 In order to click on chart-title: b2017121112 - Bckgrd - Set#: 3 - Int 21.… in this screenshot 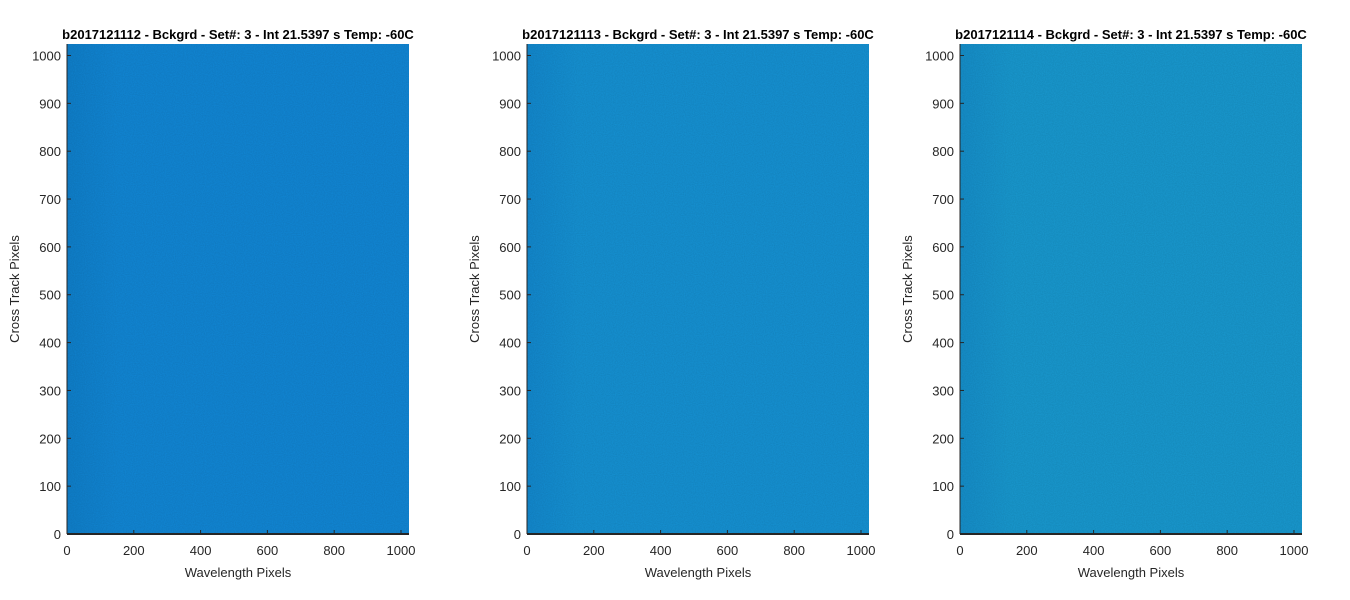, I will do `click(238, 34)`.